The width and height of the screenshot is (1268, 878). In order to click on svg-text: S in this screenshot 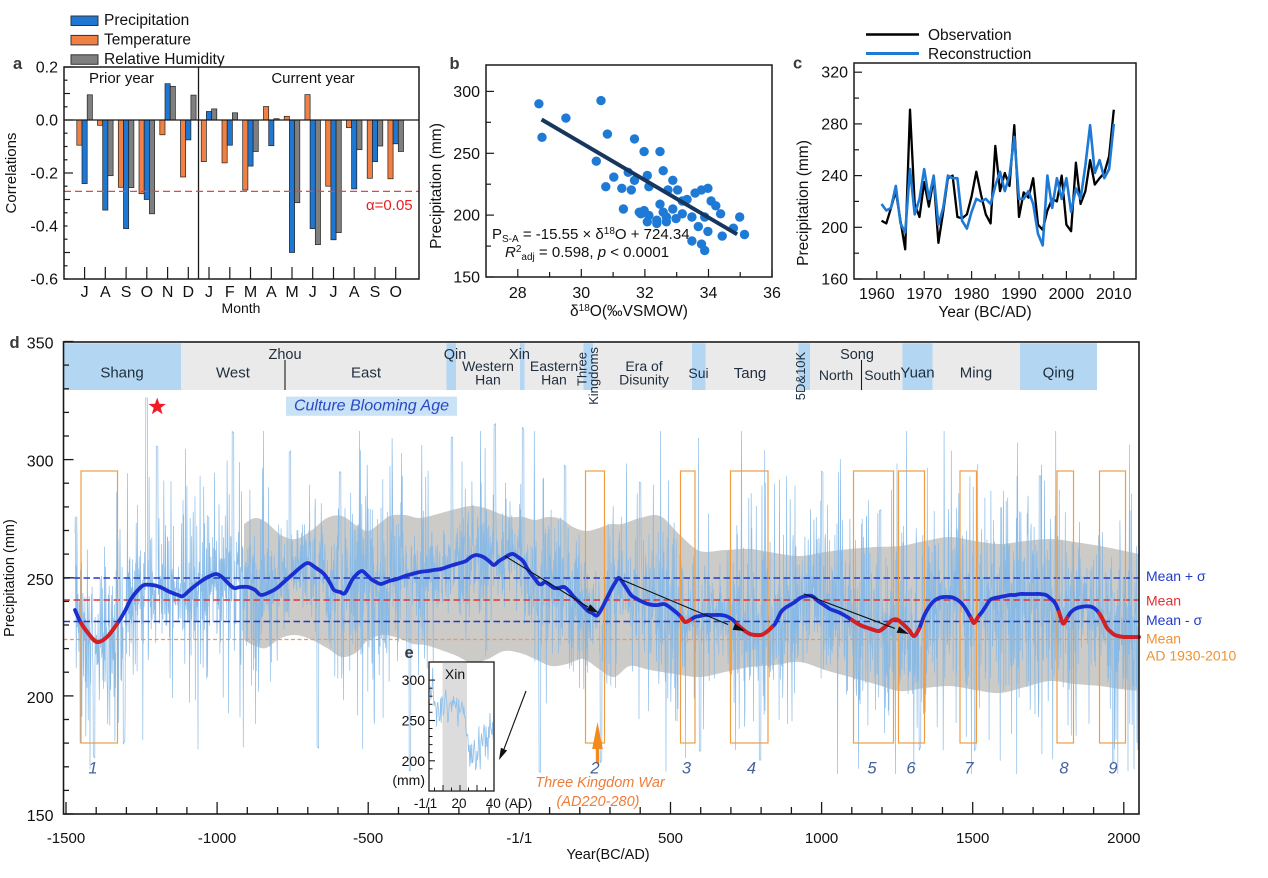, I will do `click(375, 292)`.